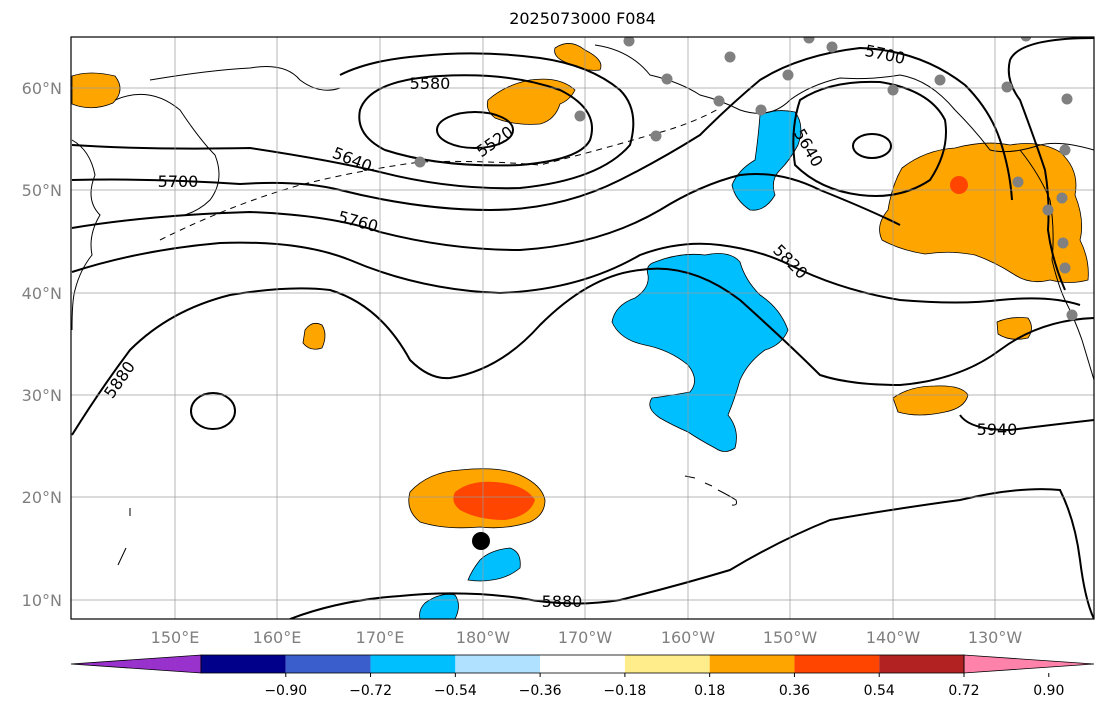 The height and width of the screenshot is (712, 1105). What do you see at coordinates (691, 553) in the screenshot?
I see `contour-5880-south` at bounding box center [691, 553].